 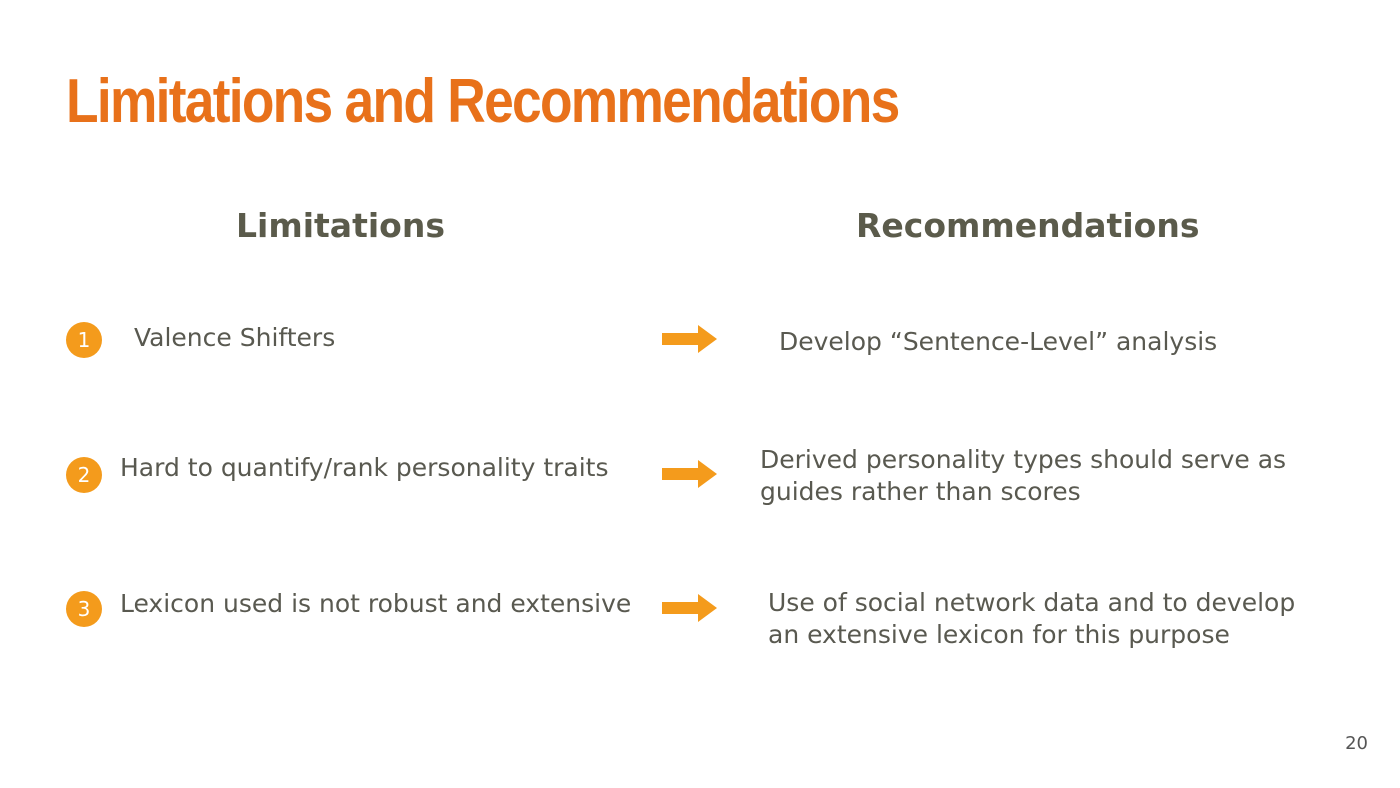 I want to click on recommendation-1-line-1: Develop “Sentence-Level” analysis, so click(x=998, y=341).